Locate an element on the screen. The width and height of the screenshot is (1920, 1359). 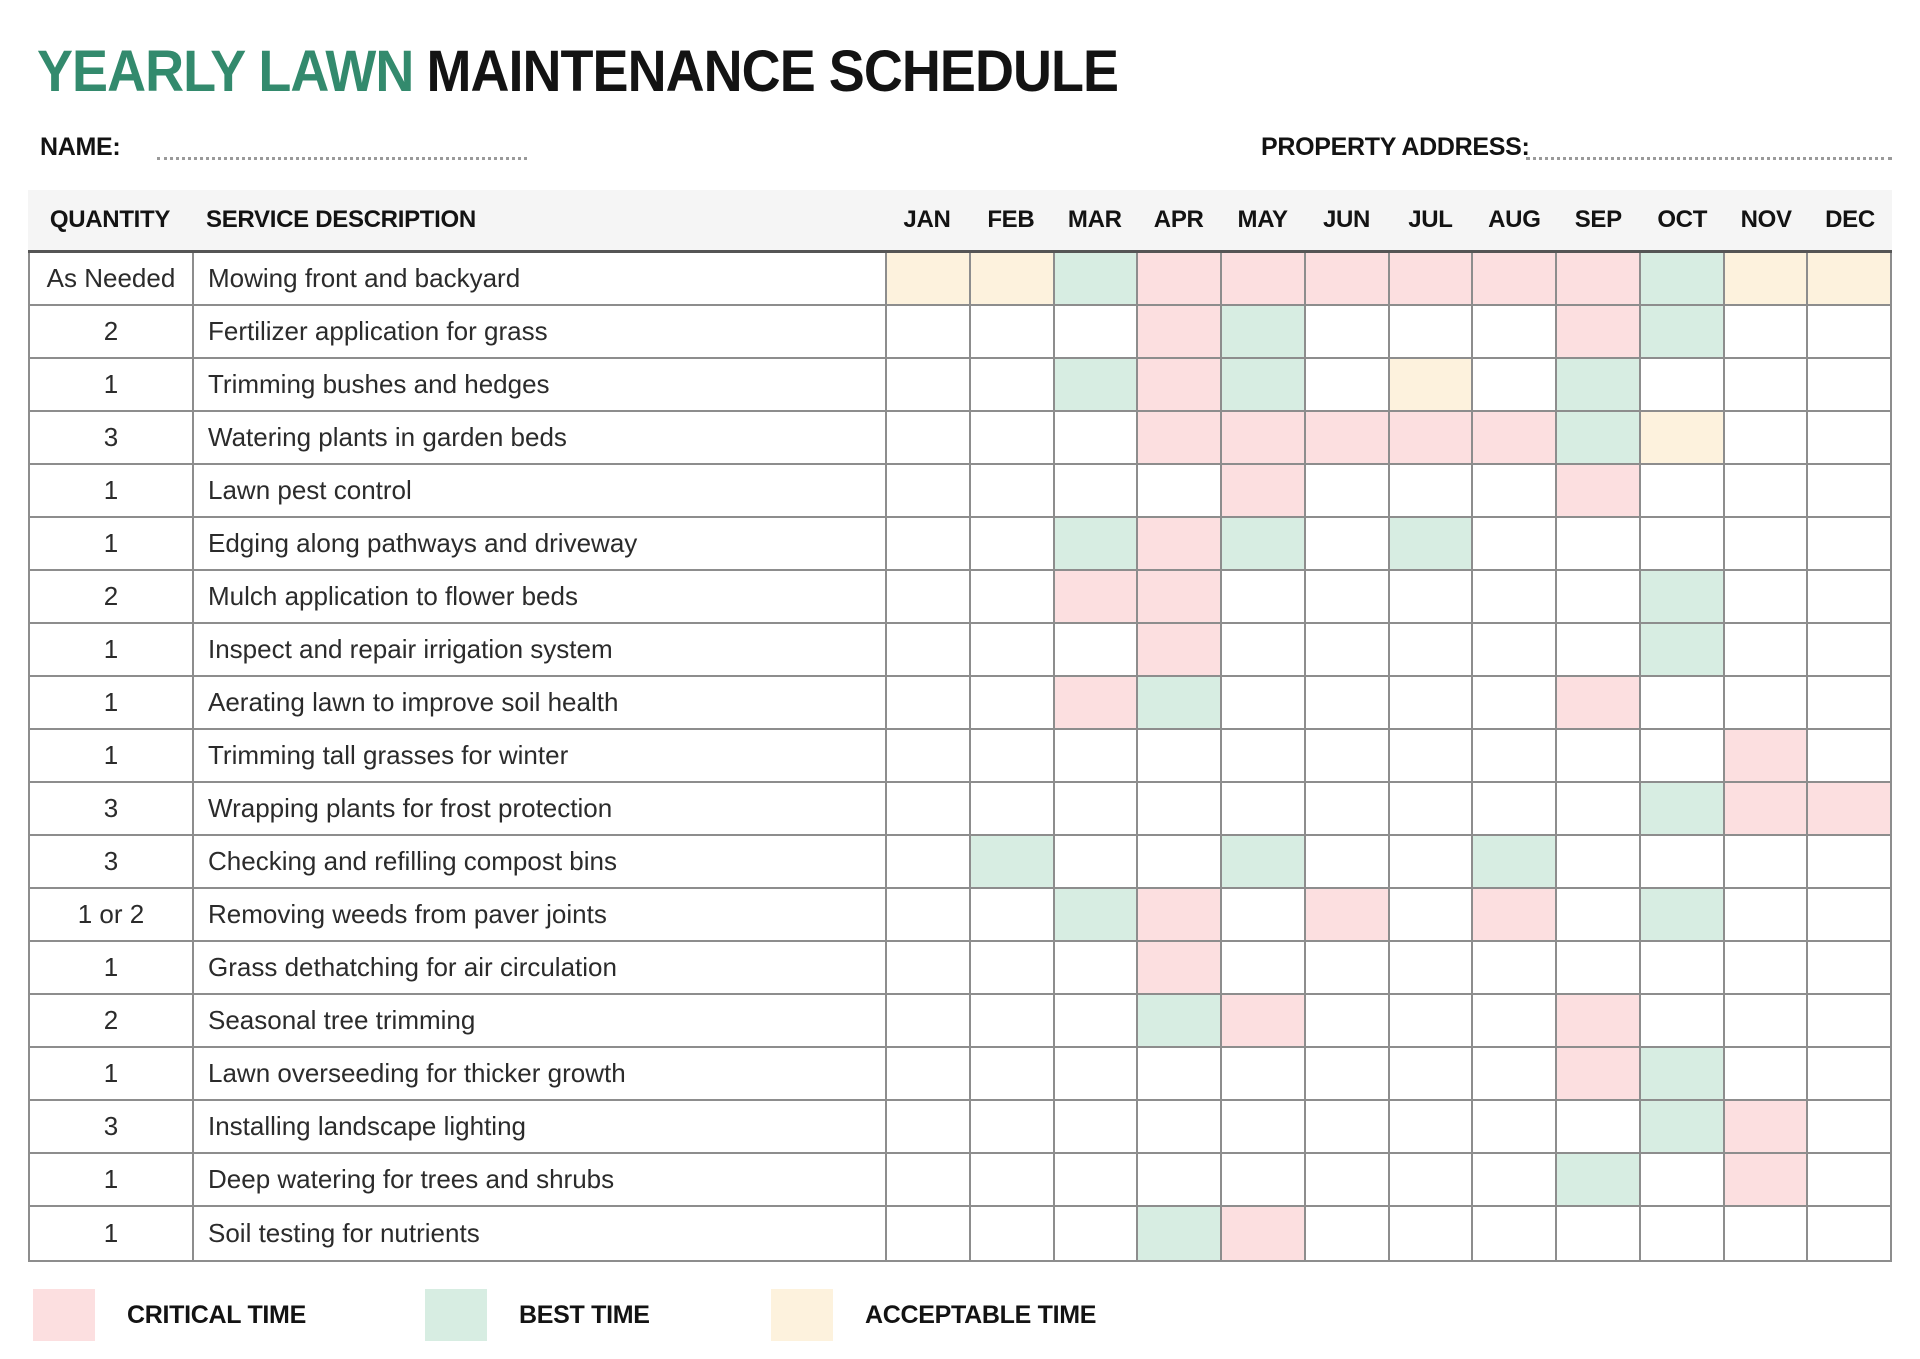
table-row: 2 Seasonal tree trimming is located at coordinates (960, 1021).